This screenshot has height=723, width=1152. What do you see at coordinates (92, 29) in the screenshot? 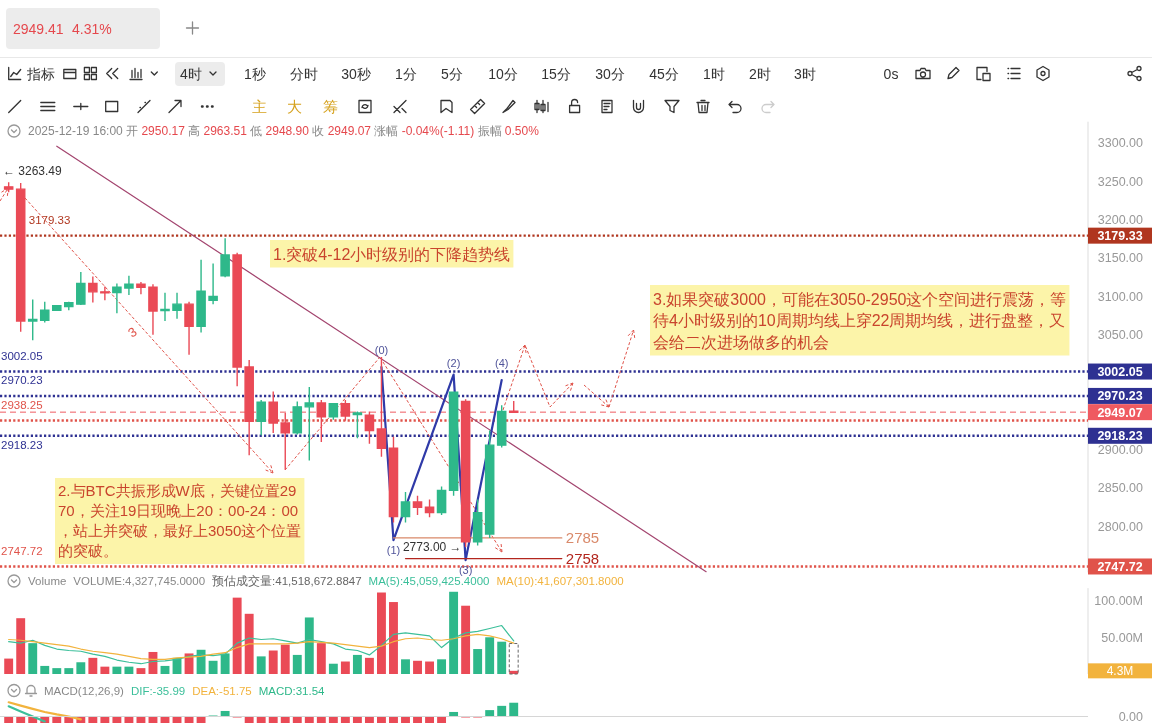
I see `text: 4.31%` at bounding box center [92, 29].